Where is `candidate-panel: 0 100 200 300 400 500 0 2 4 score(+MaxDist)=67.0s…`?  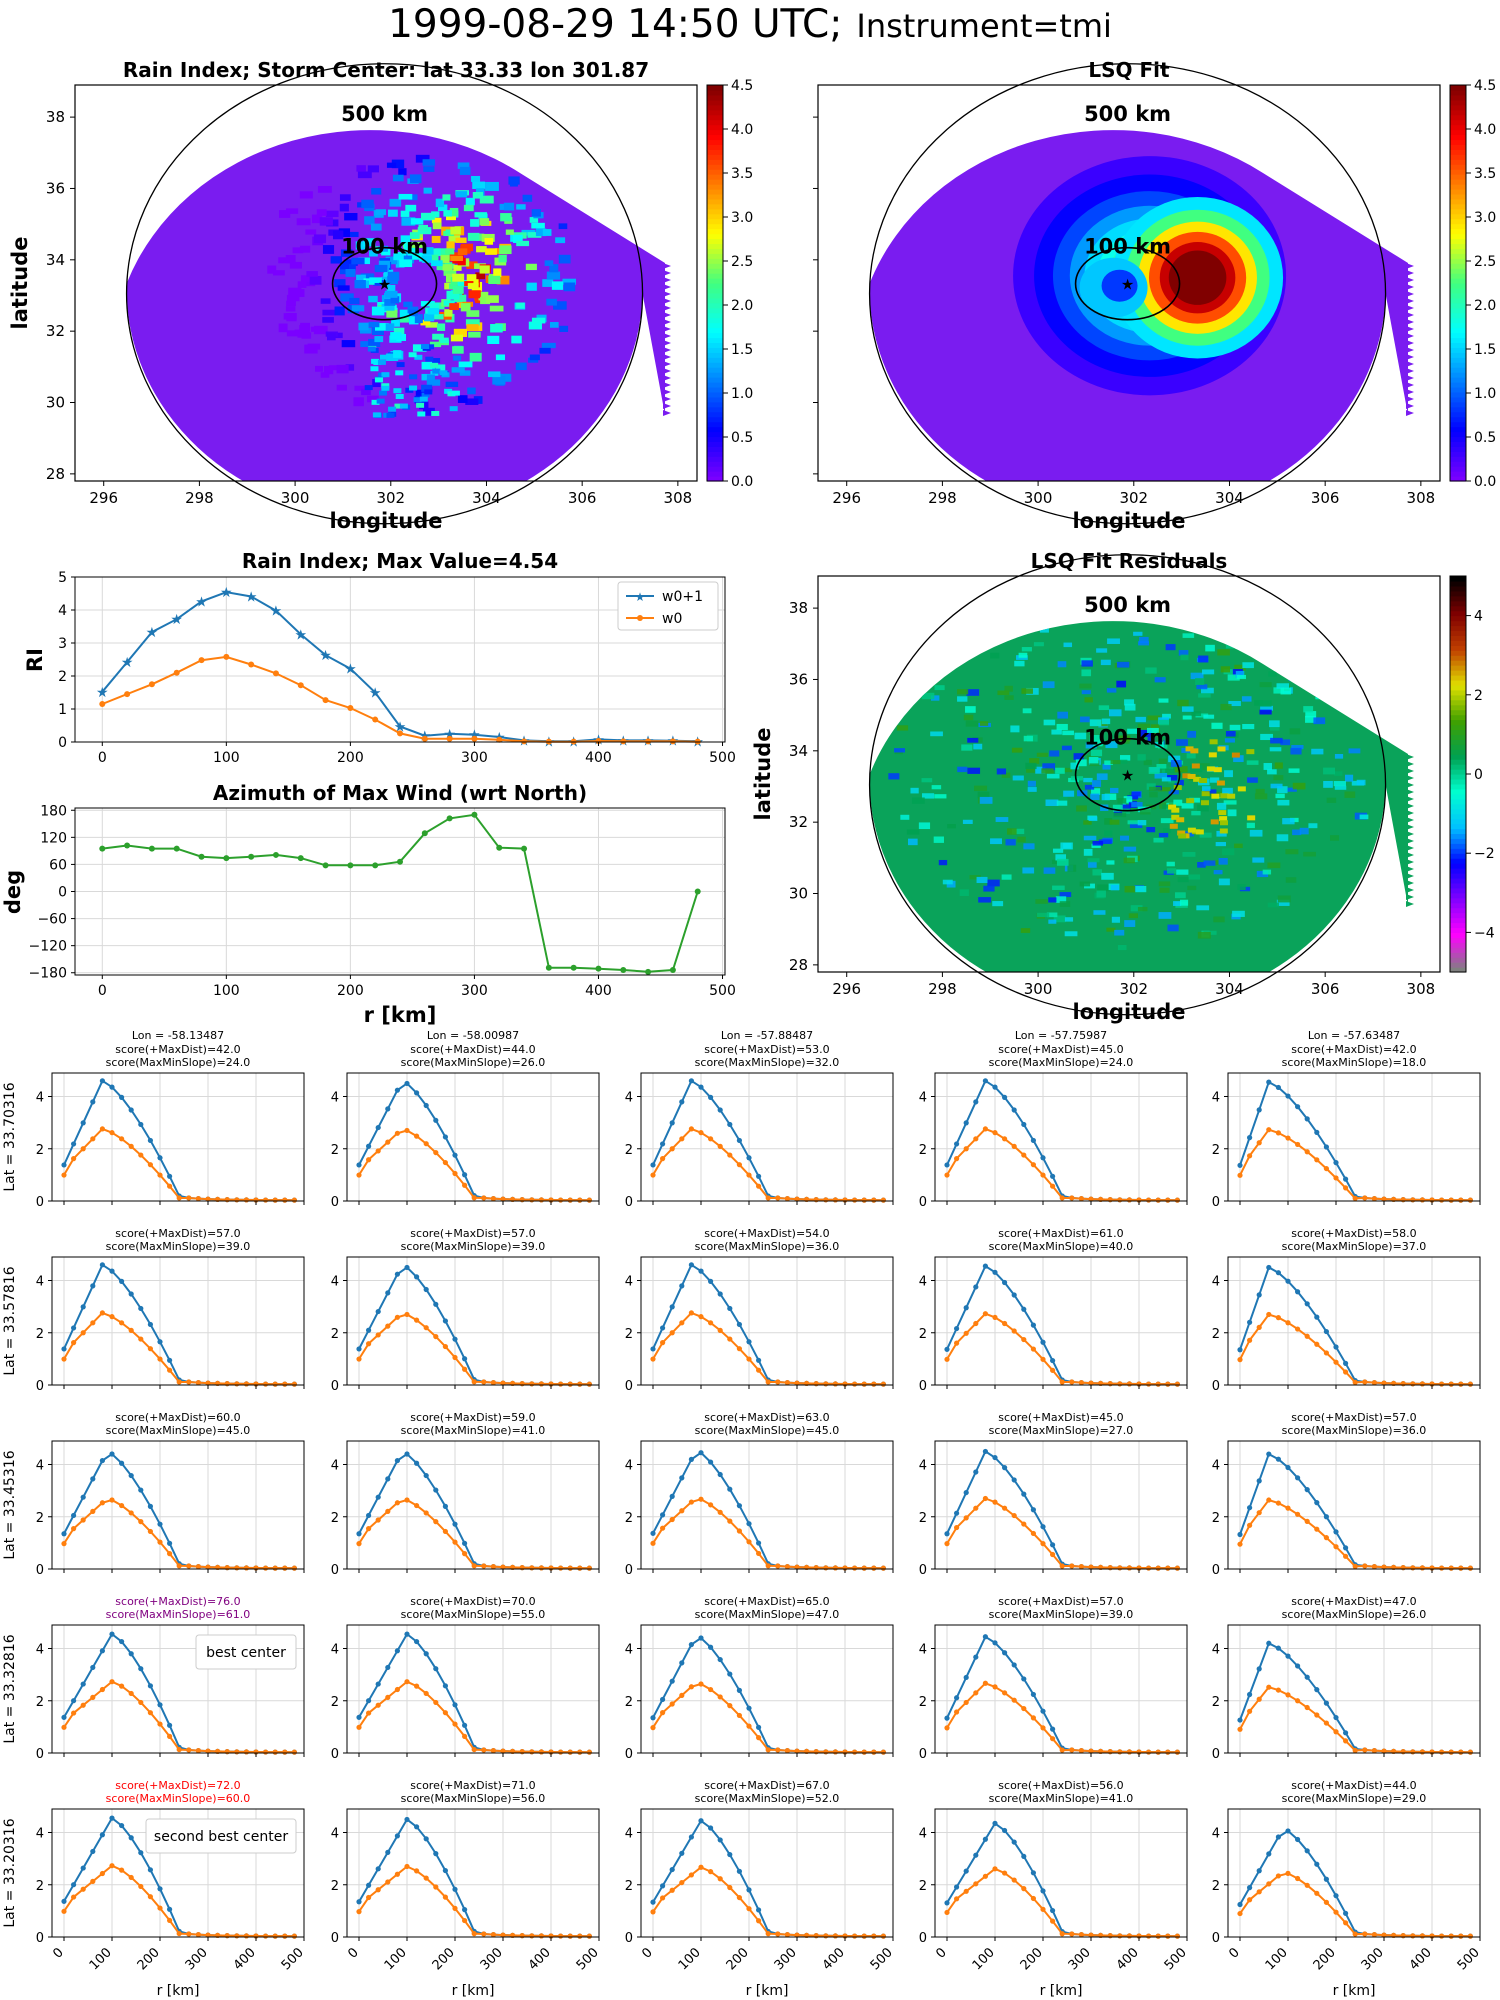 candidate-panel: 0 100 200 300 400 500 0 2 4 score(+MaxDist)=67.0s… is located at coordinates (760, 1889).